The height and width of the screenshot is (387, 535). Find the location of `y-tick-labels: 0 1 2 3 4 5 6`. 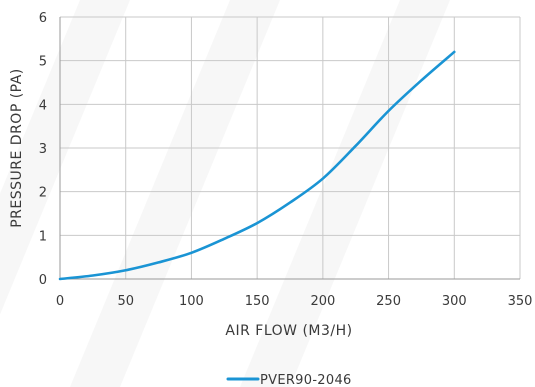

y-tick-labels: 0 1 2 3 4 5 6 is located at coordinates (43, 149).